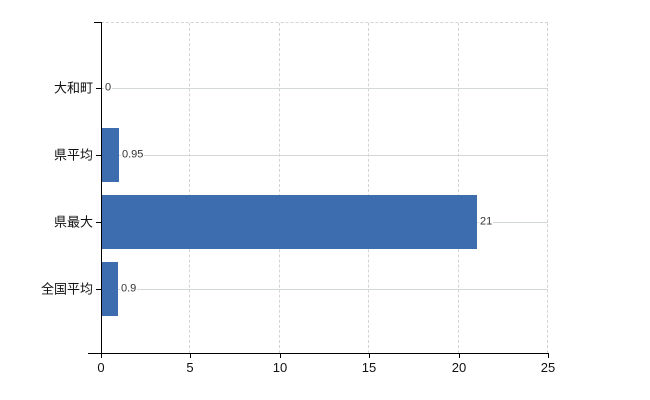  Describe the element at coordinates (101, 367) in the screenshot. I see `x-tick-label: 0` at that location.